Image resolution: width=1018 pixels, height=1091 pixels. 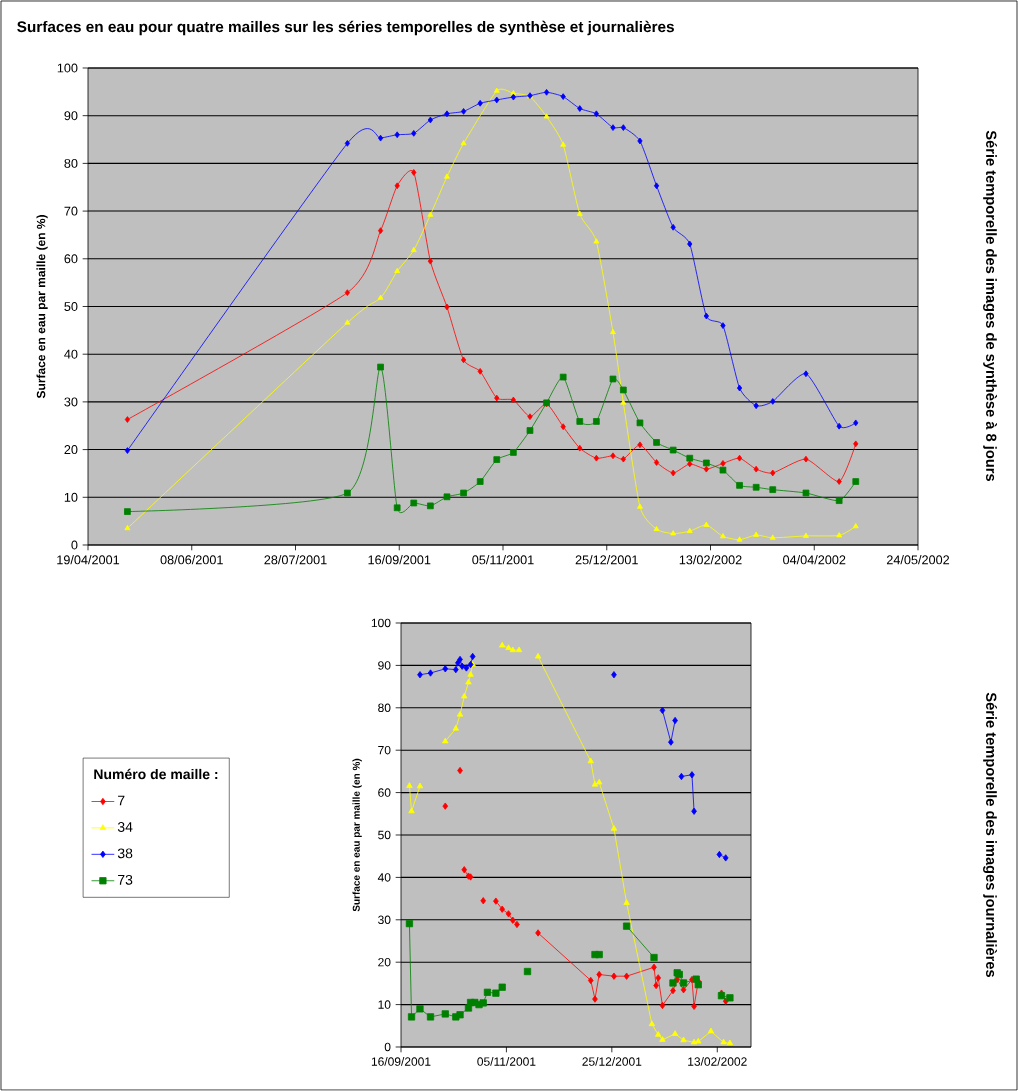 What do you see at coordinates (121, 800) in the screenshot?
I see `legend-label: 7` at bounding box center [121, 800].